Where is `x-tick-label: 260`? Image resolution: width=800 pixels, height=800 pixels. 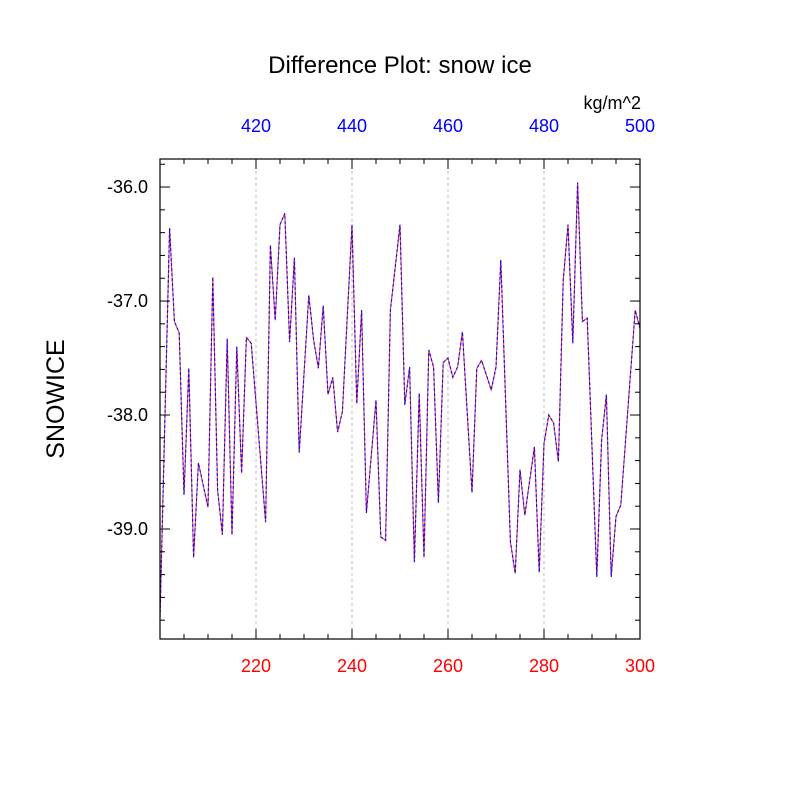
x-tick-label: 260 is located at coordinates (448, 666).